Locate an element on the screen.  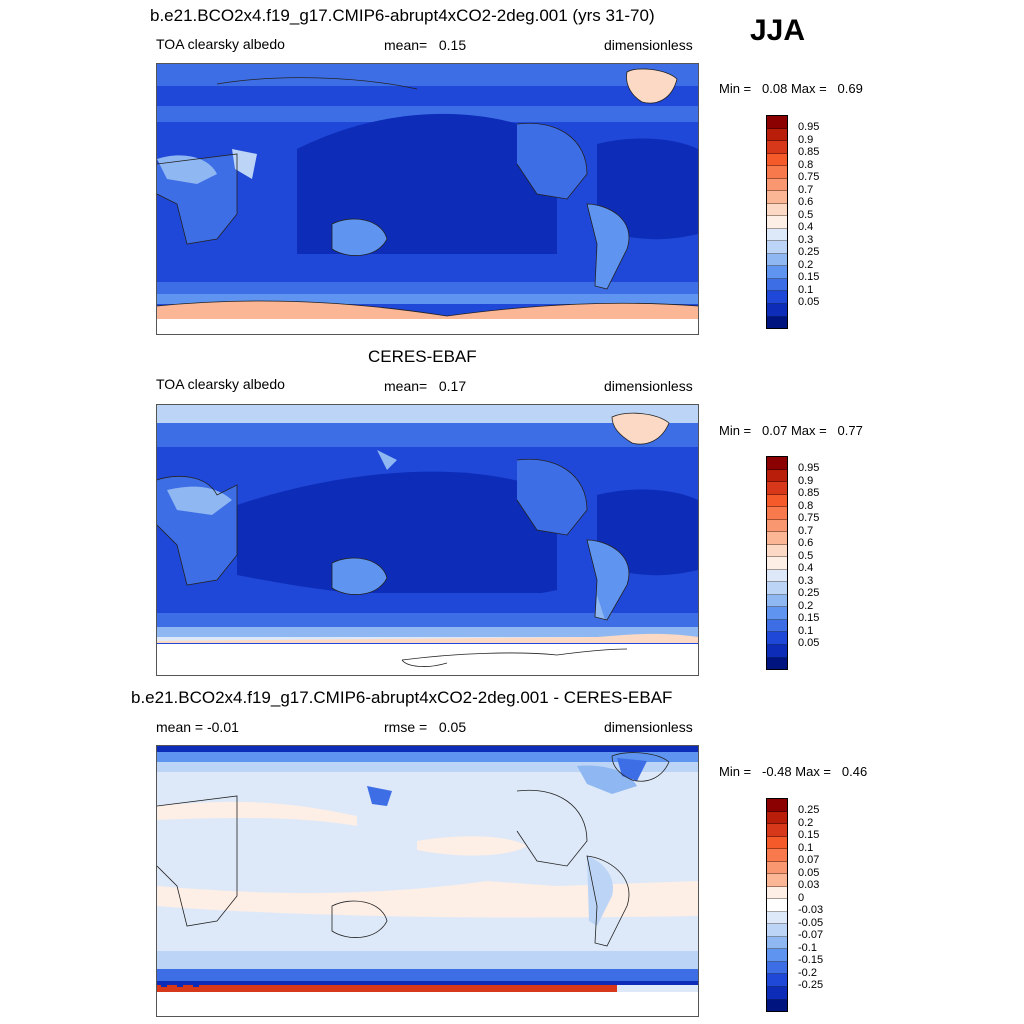
panel2-mean: mean= 0.17 is located at coordinates (425, 386).